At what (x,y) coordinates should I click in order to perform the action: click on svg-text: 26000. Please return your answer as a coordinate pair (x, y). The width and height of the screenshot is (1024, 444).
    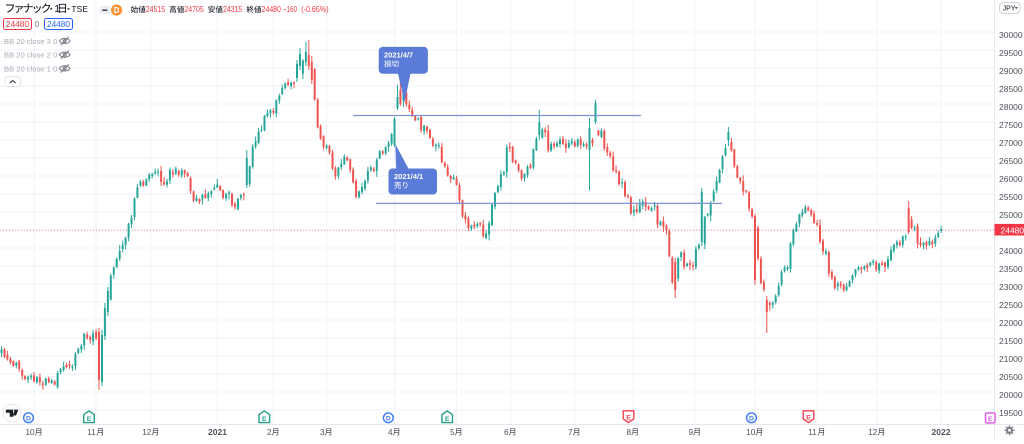
    Looking at the image, I should click on (1011, 179).